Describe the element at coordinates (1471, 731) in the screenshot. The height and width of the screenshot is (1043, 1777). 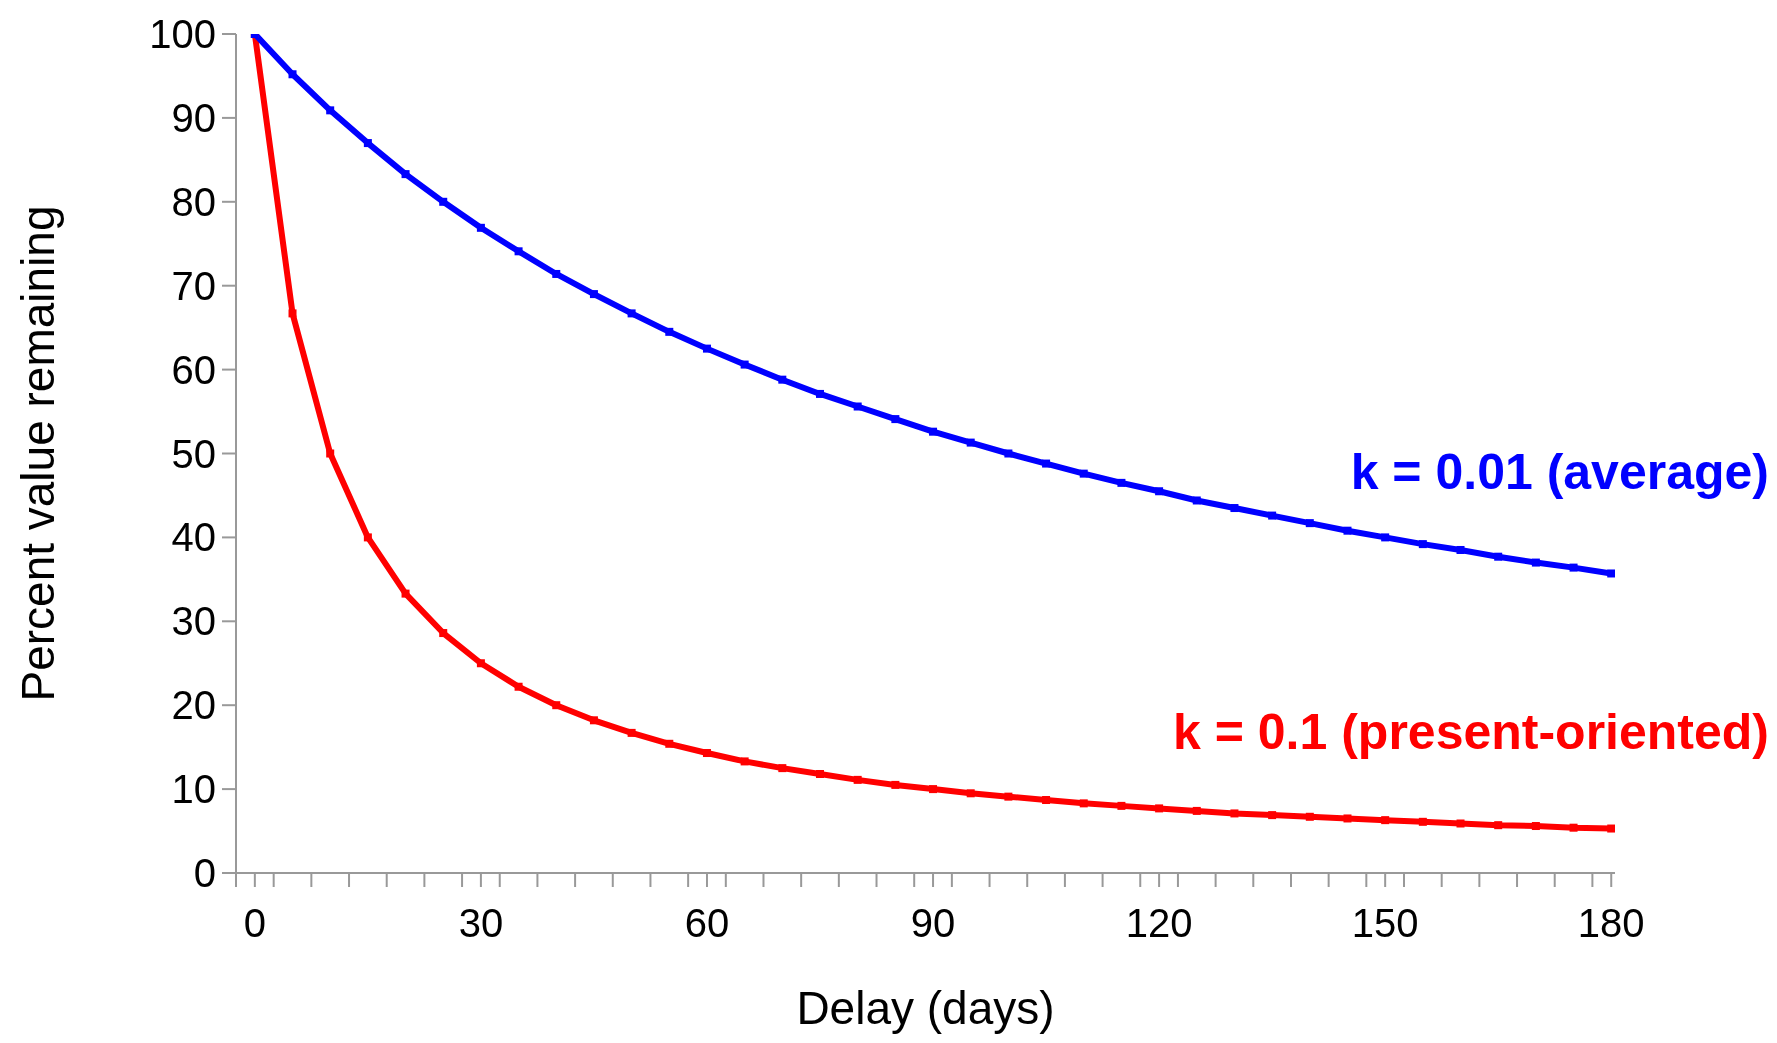
I see `series-label: k = 0.1 (present-oriented)` at that location.